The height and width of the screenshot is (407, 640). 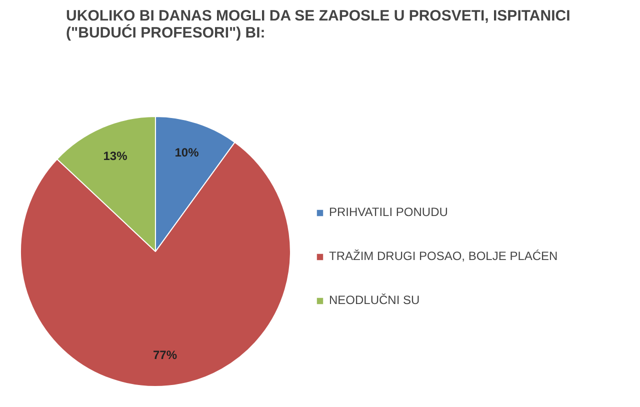 What do you see at coordinates (165, 355) in the screenshot?
I see `data-label: 77%` at bounding box center [165, 355].